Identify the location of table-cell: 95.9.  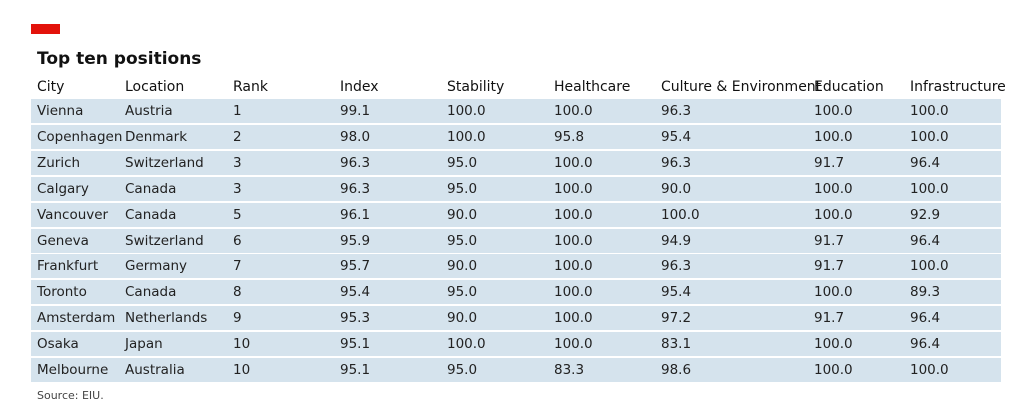
(355, 240).